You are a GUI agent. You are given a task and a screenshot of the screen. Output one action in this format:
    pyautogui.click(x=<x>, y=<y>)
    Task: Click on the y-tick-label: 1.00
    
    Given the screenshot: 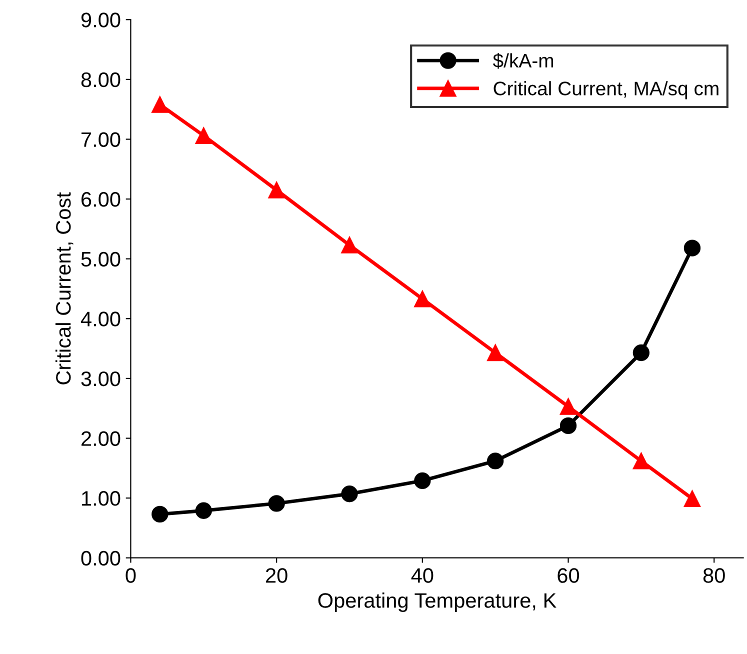 What is the action you would take?
    pyautogui.click(x=101, y=498)
    